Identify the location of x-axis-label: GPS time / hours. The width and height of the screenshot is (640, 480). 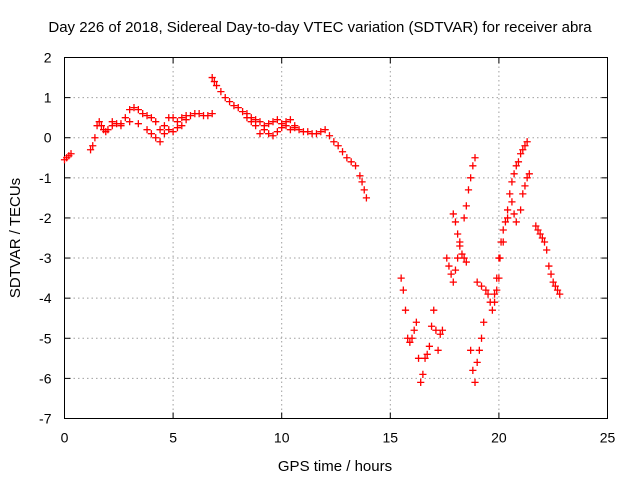
(335, 466).